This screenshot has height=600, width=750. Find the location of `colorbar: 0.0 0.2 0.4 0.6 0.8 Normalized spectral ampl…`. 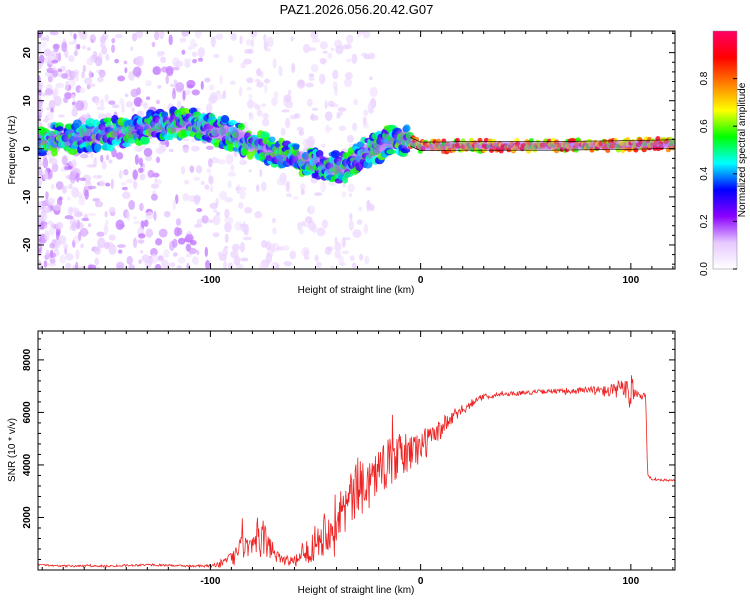

colorbar: 0.0 0.2 0.4 0.6 0.8 Normalized spectral ampl… is located at coordinates (723, 153).